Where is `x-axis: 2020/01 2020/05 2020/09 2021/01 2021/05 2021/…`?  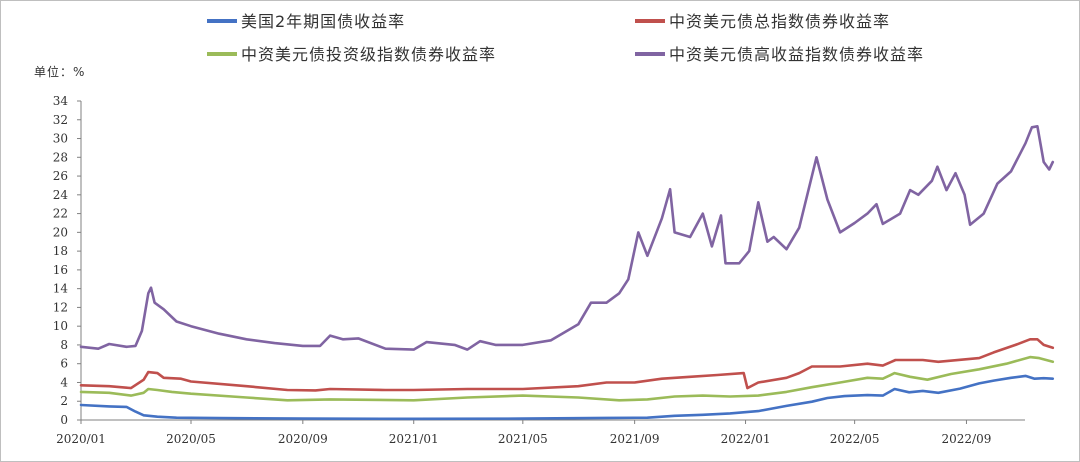
x-axis: 2020/01 2020/05 2020/09 2021/01 2021/05 2021/… is located at coordinates (540, 432).